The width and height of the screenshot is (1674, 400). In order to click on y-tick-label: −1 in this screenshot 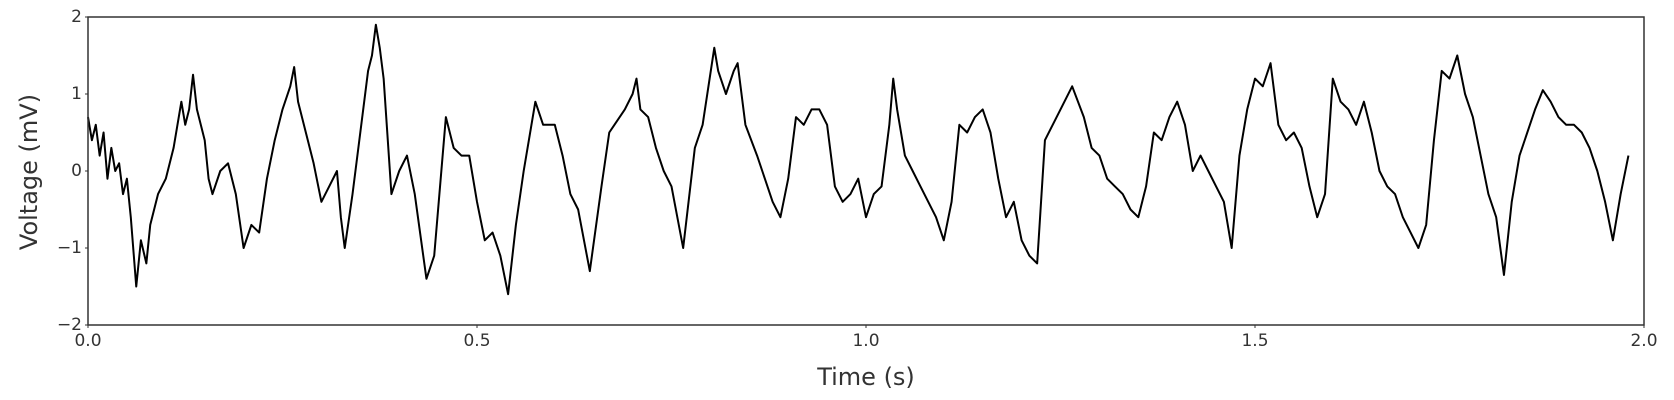, I will do `click(69, 248)`.